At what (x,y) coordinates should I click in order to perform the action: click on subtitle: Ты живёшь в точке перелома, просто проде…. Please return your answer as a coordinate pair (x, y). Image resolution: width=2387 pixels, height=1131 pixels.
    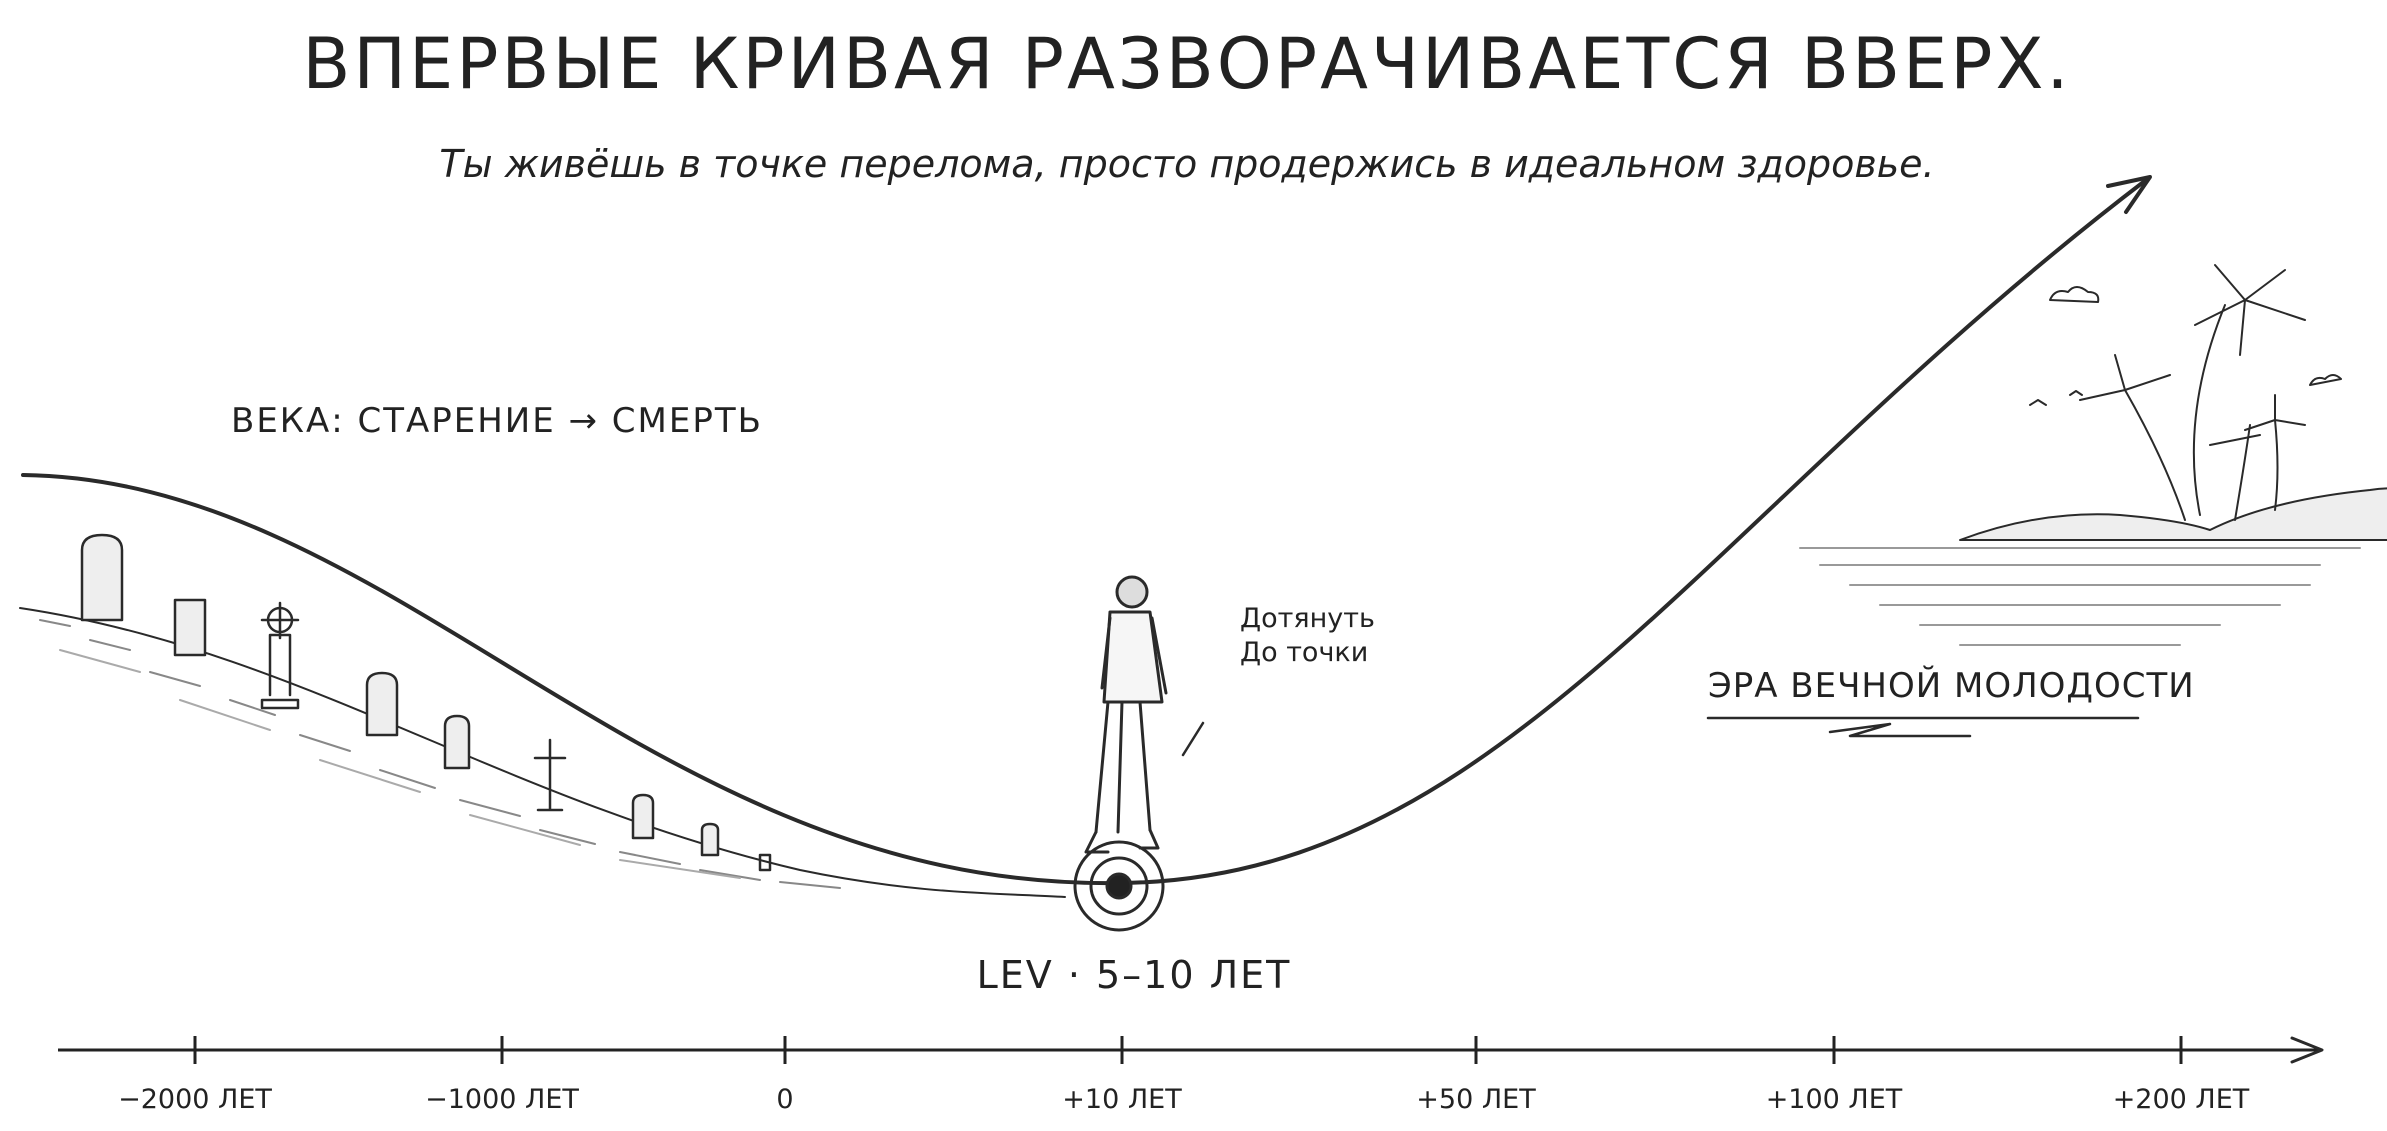
    Looking at the image, I should click on (1186, 164).